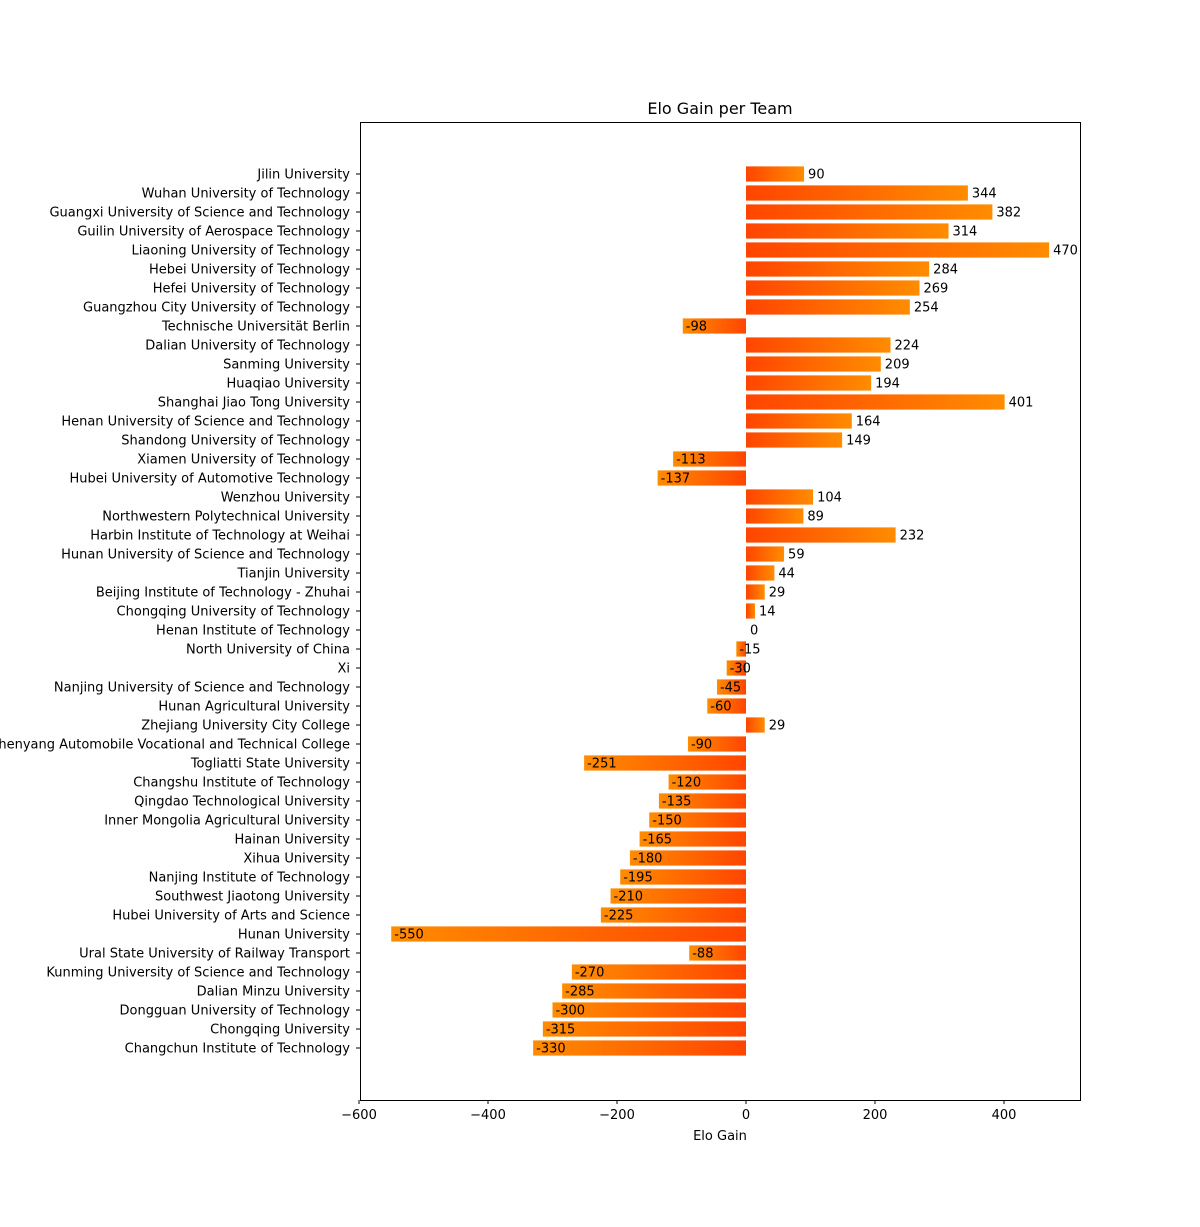  I want to click on bar-value-label: 382, so click(1008, 213).